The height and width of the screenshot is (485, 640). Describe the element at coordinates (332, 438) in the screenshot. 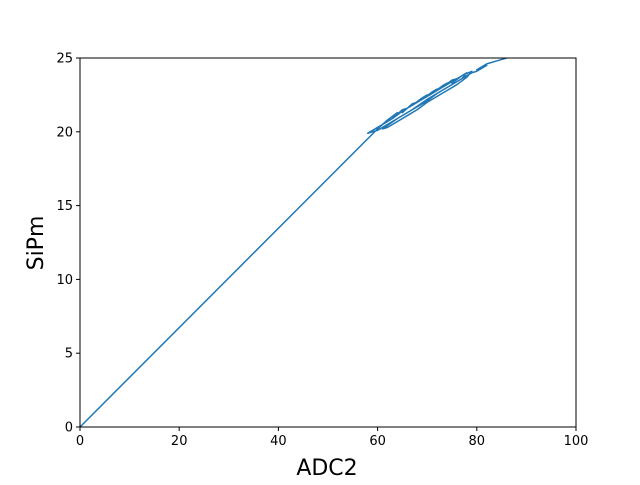

I see `x-axis: 0 20 40 60 80 100` at that location.